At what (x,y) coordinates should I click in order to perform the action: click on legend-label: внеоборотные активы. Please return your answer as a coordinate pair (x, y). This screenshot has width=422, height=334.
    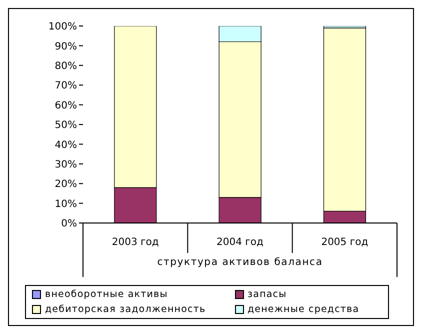
    Looking at the image, I should click on (106, 294).